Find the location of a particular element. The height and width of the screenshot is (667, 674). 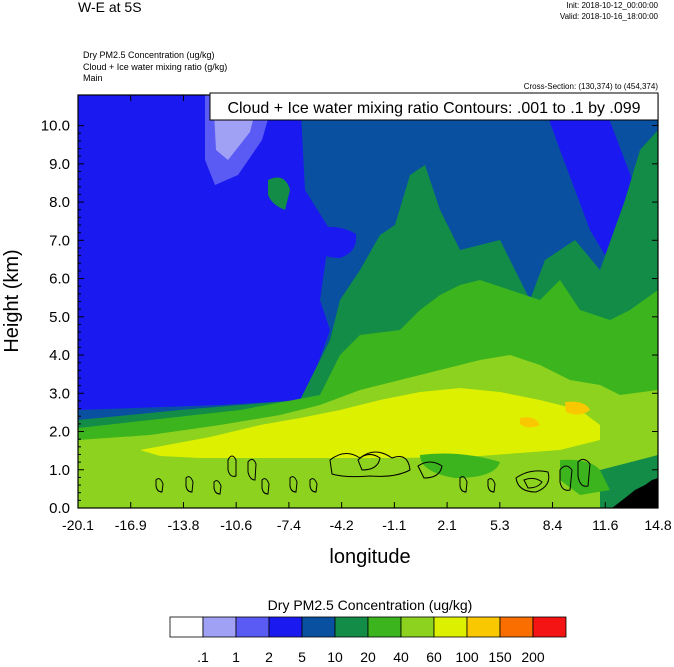

cloud-contours is located at coordinates (373, 473).